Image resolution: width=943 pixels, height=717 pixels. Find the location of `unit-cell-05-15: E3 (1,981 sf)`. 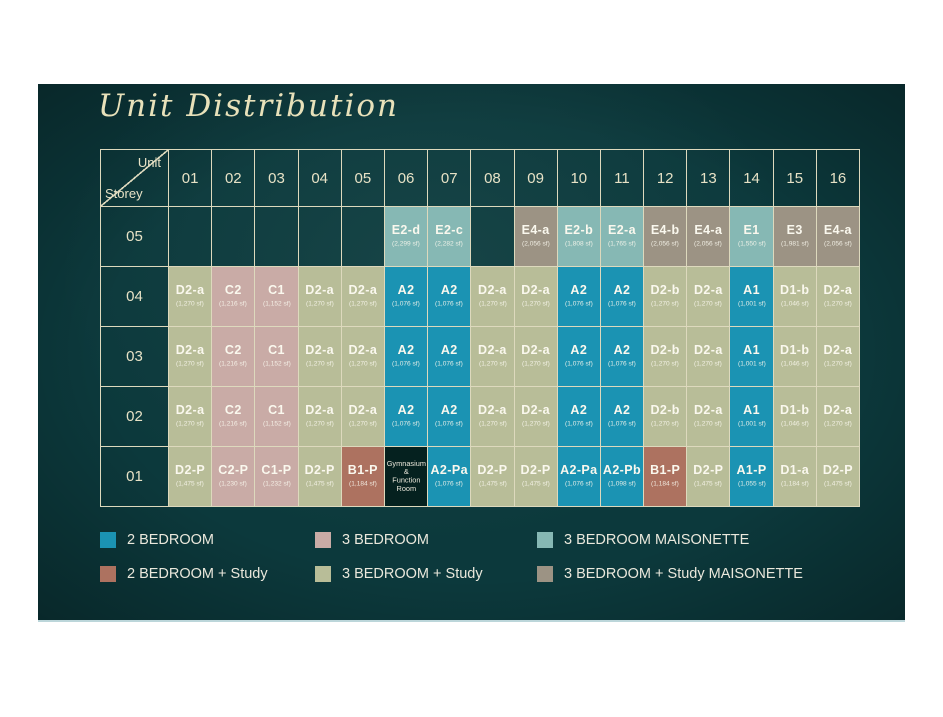

unit-cell-05-15: E3 (1,981 sf) is located at coordinates (795, 237).